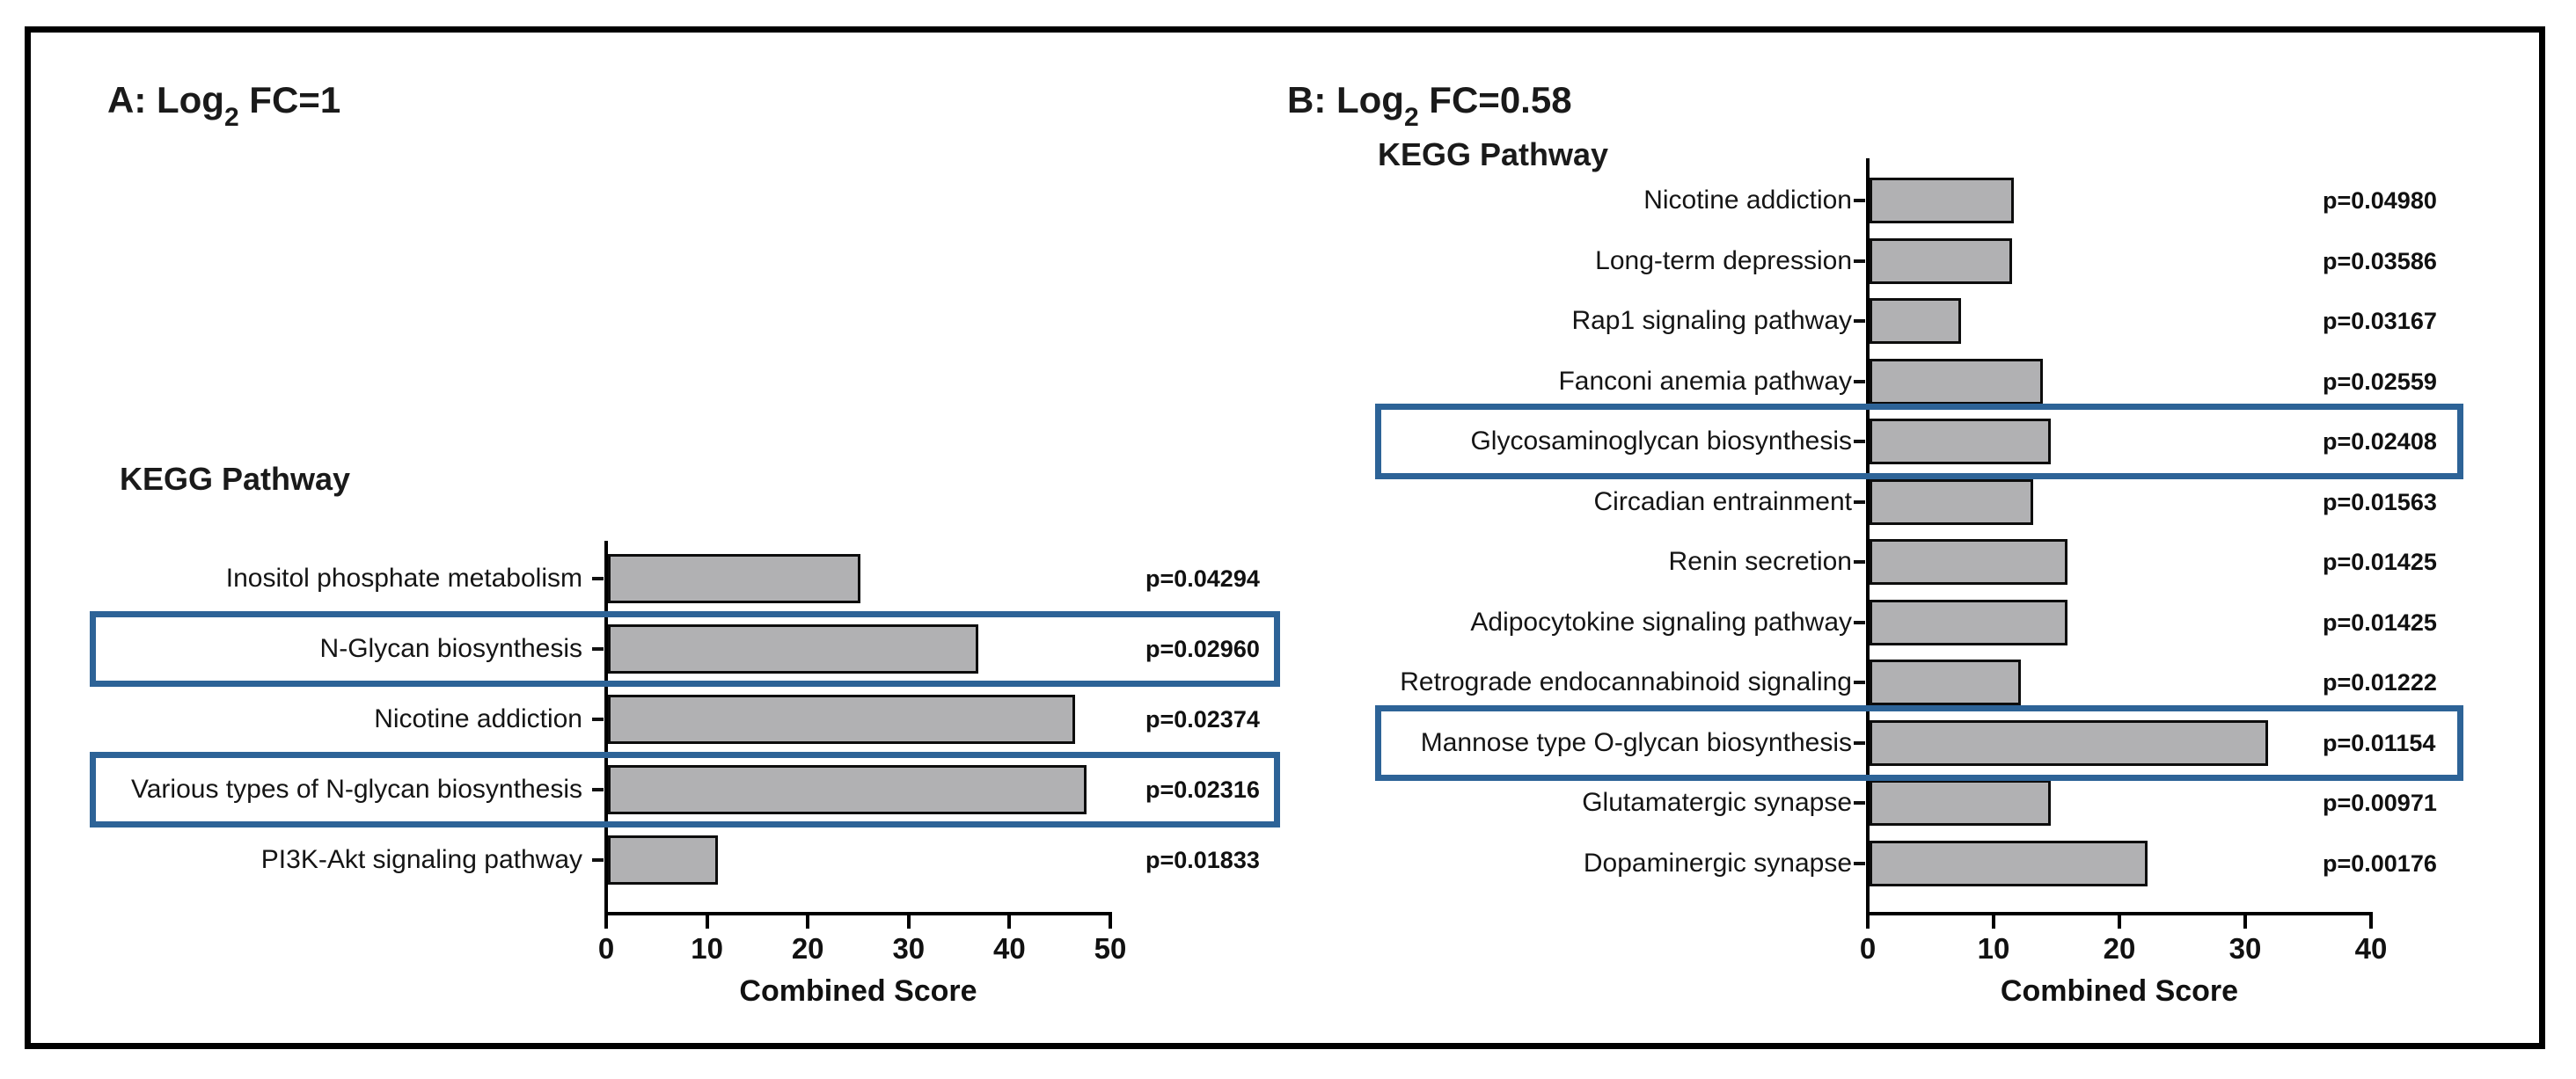 The height and width of the screenshot is (1079, 2576). Describe the element at coordinates (1717, 802) in the screenshot. I see `category-label: Glutamatergic synapse` at that location.